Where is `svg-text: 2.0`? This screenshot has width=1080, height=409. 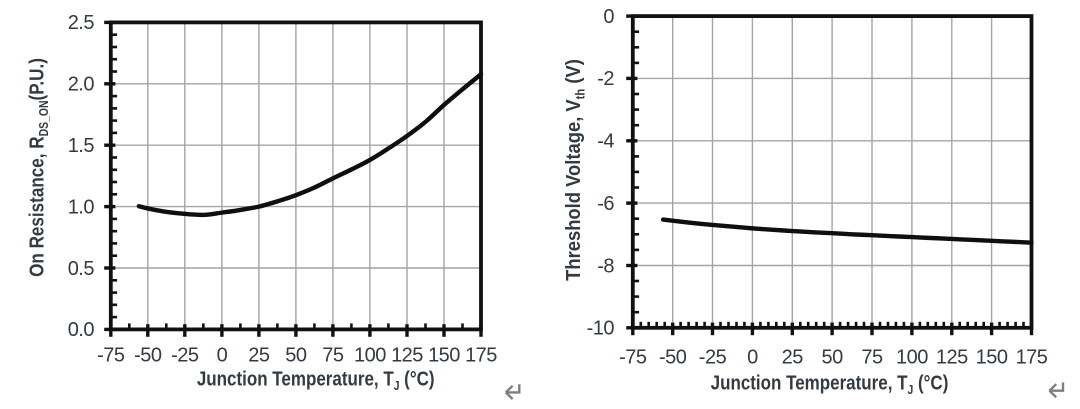 svg-text: 2.0 is located at coordinates (81, 85).